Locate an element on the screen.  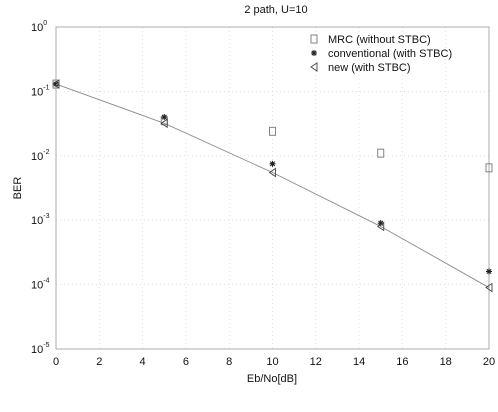
y-tick-label: 10⁻¹ is located at coordinates (40, 91).